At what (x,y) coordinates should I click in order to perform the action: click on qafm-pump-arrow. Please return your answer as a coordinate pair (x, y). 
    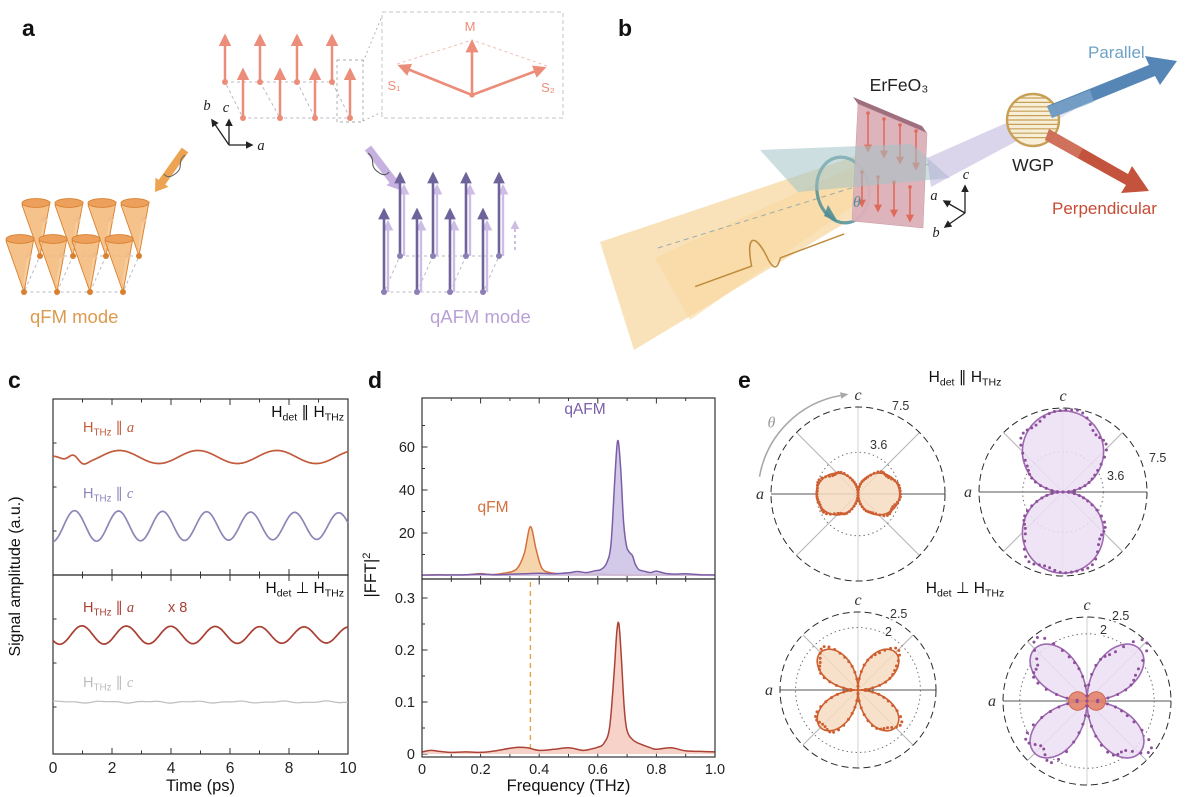
    Looking at the image, I should click on (382, 167).